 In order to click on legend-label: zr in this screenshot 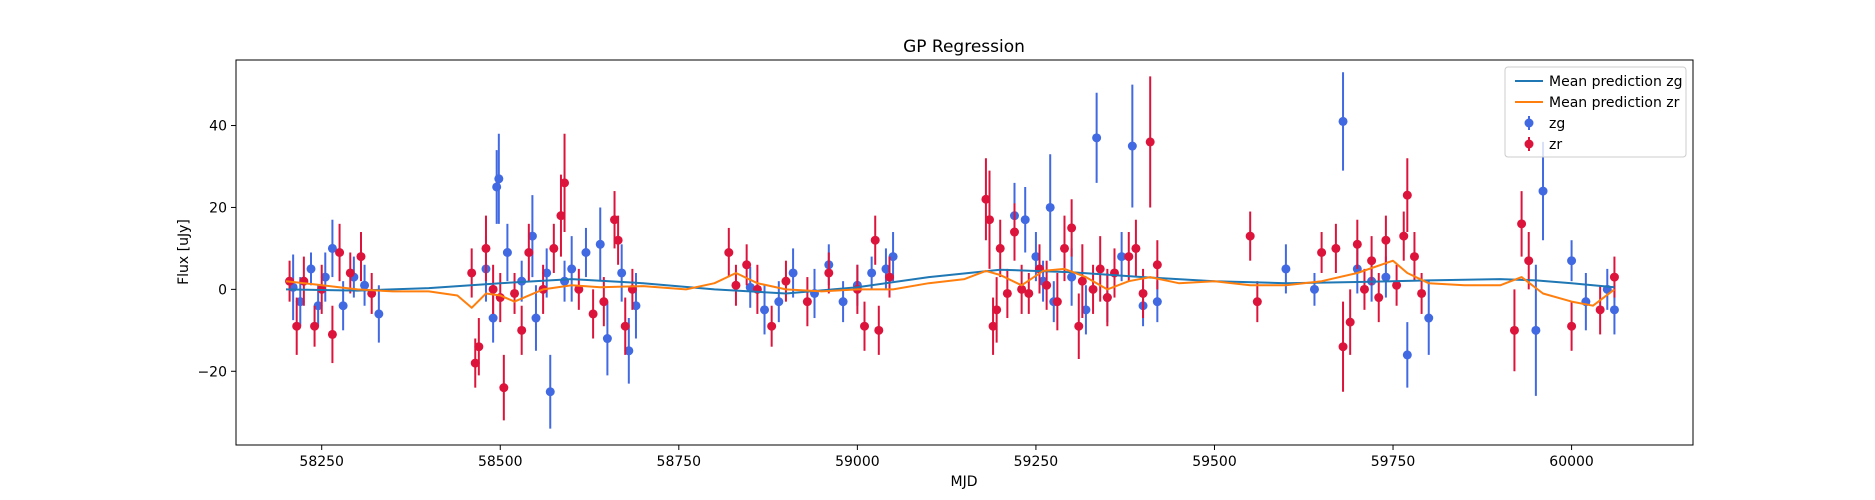, I will do `click(1555, 145)`.